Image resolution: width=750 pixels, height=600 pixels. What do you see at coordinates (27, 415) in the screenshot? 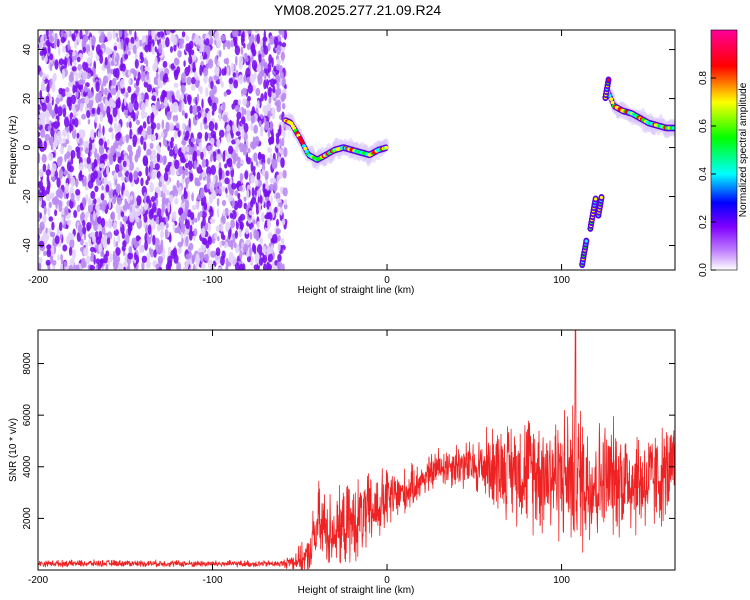
I see `y-tick-label: 6000` at bounding box center [27, 415].